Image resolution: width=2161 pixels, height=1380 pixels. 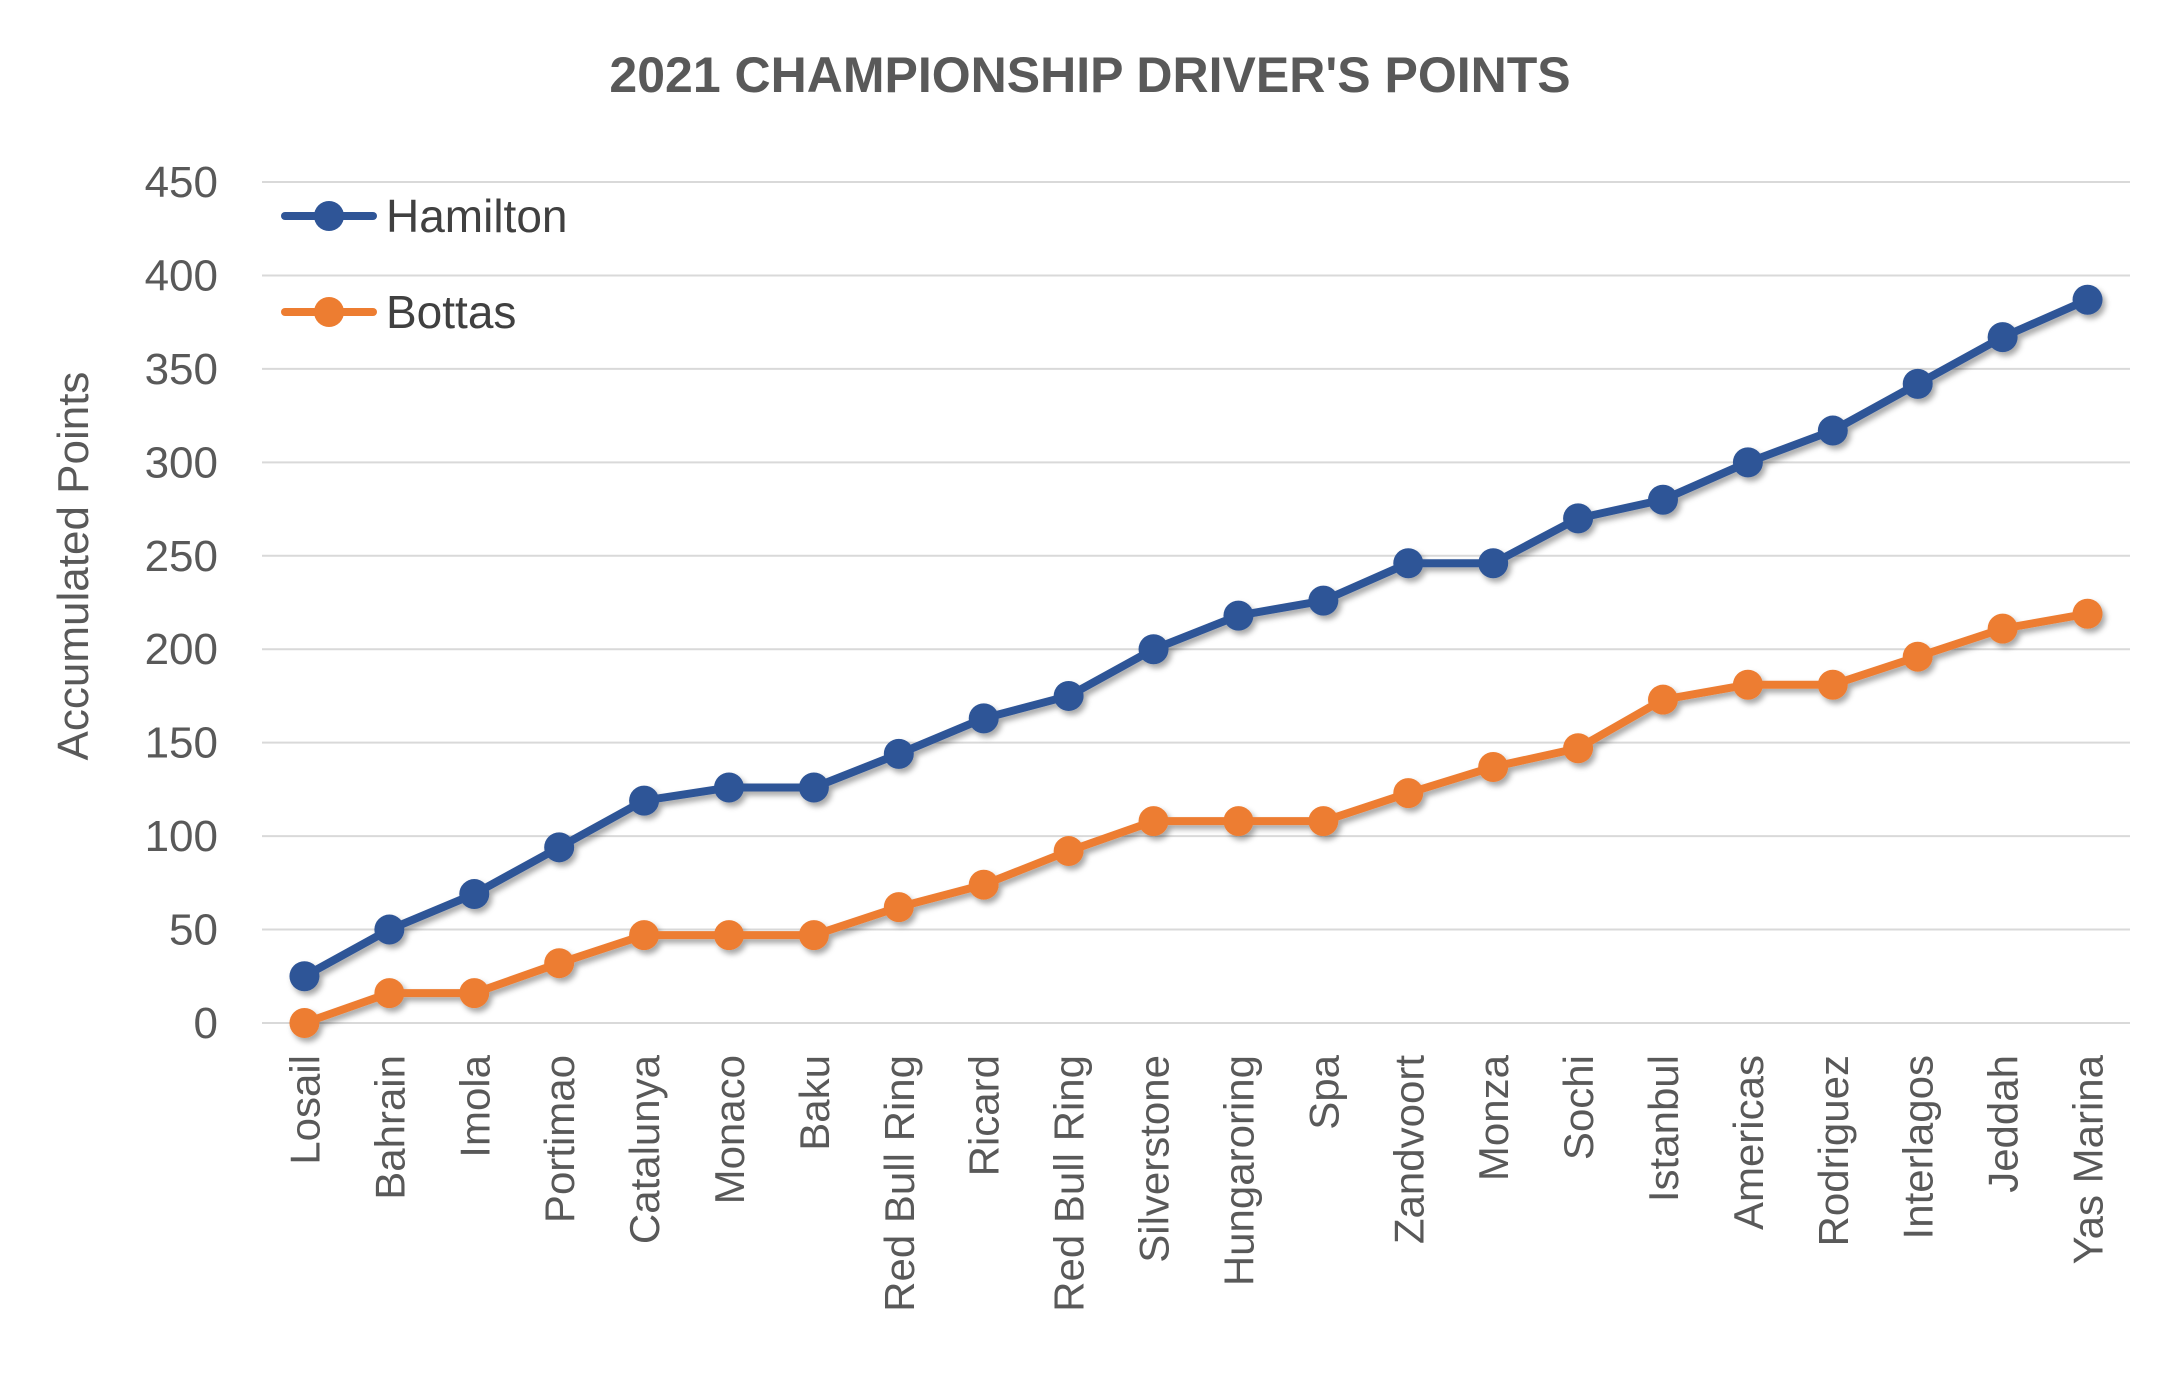 I want to click on y-tick-label: 150, so click(x=181, y=743).